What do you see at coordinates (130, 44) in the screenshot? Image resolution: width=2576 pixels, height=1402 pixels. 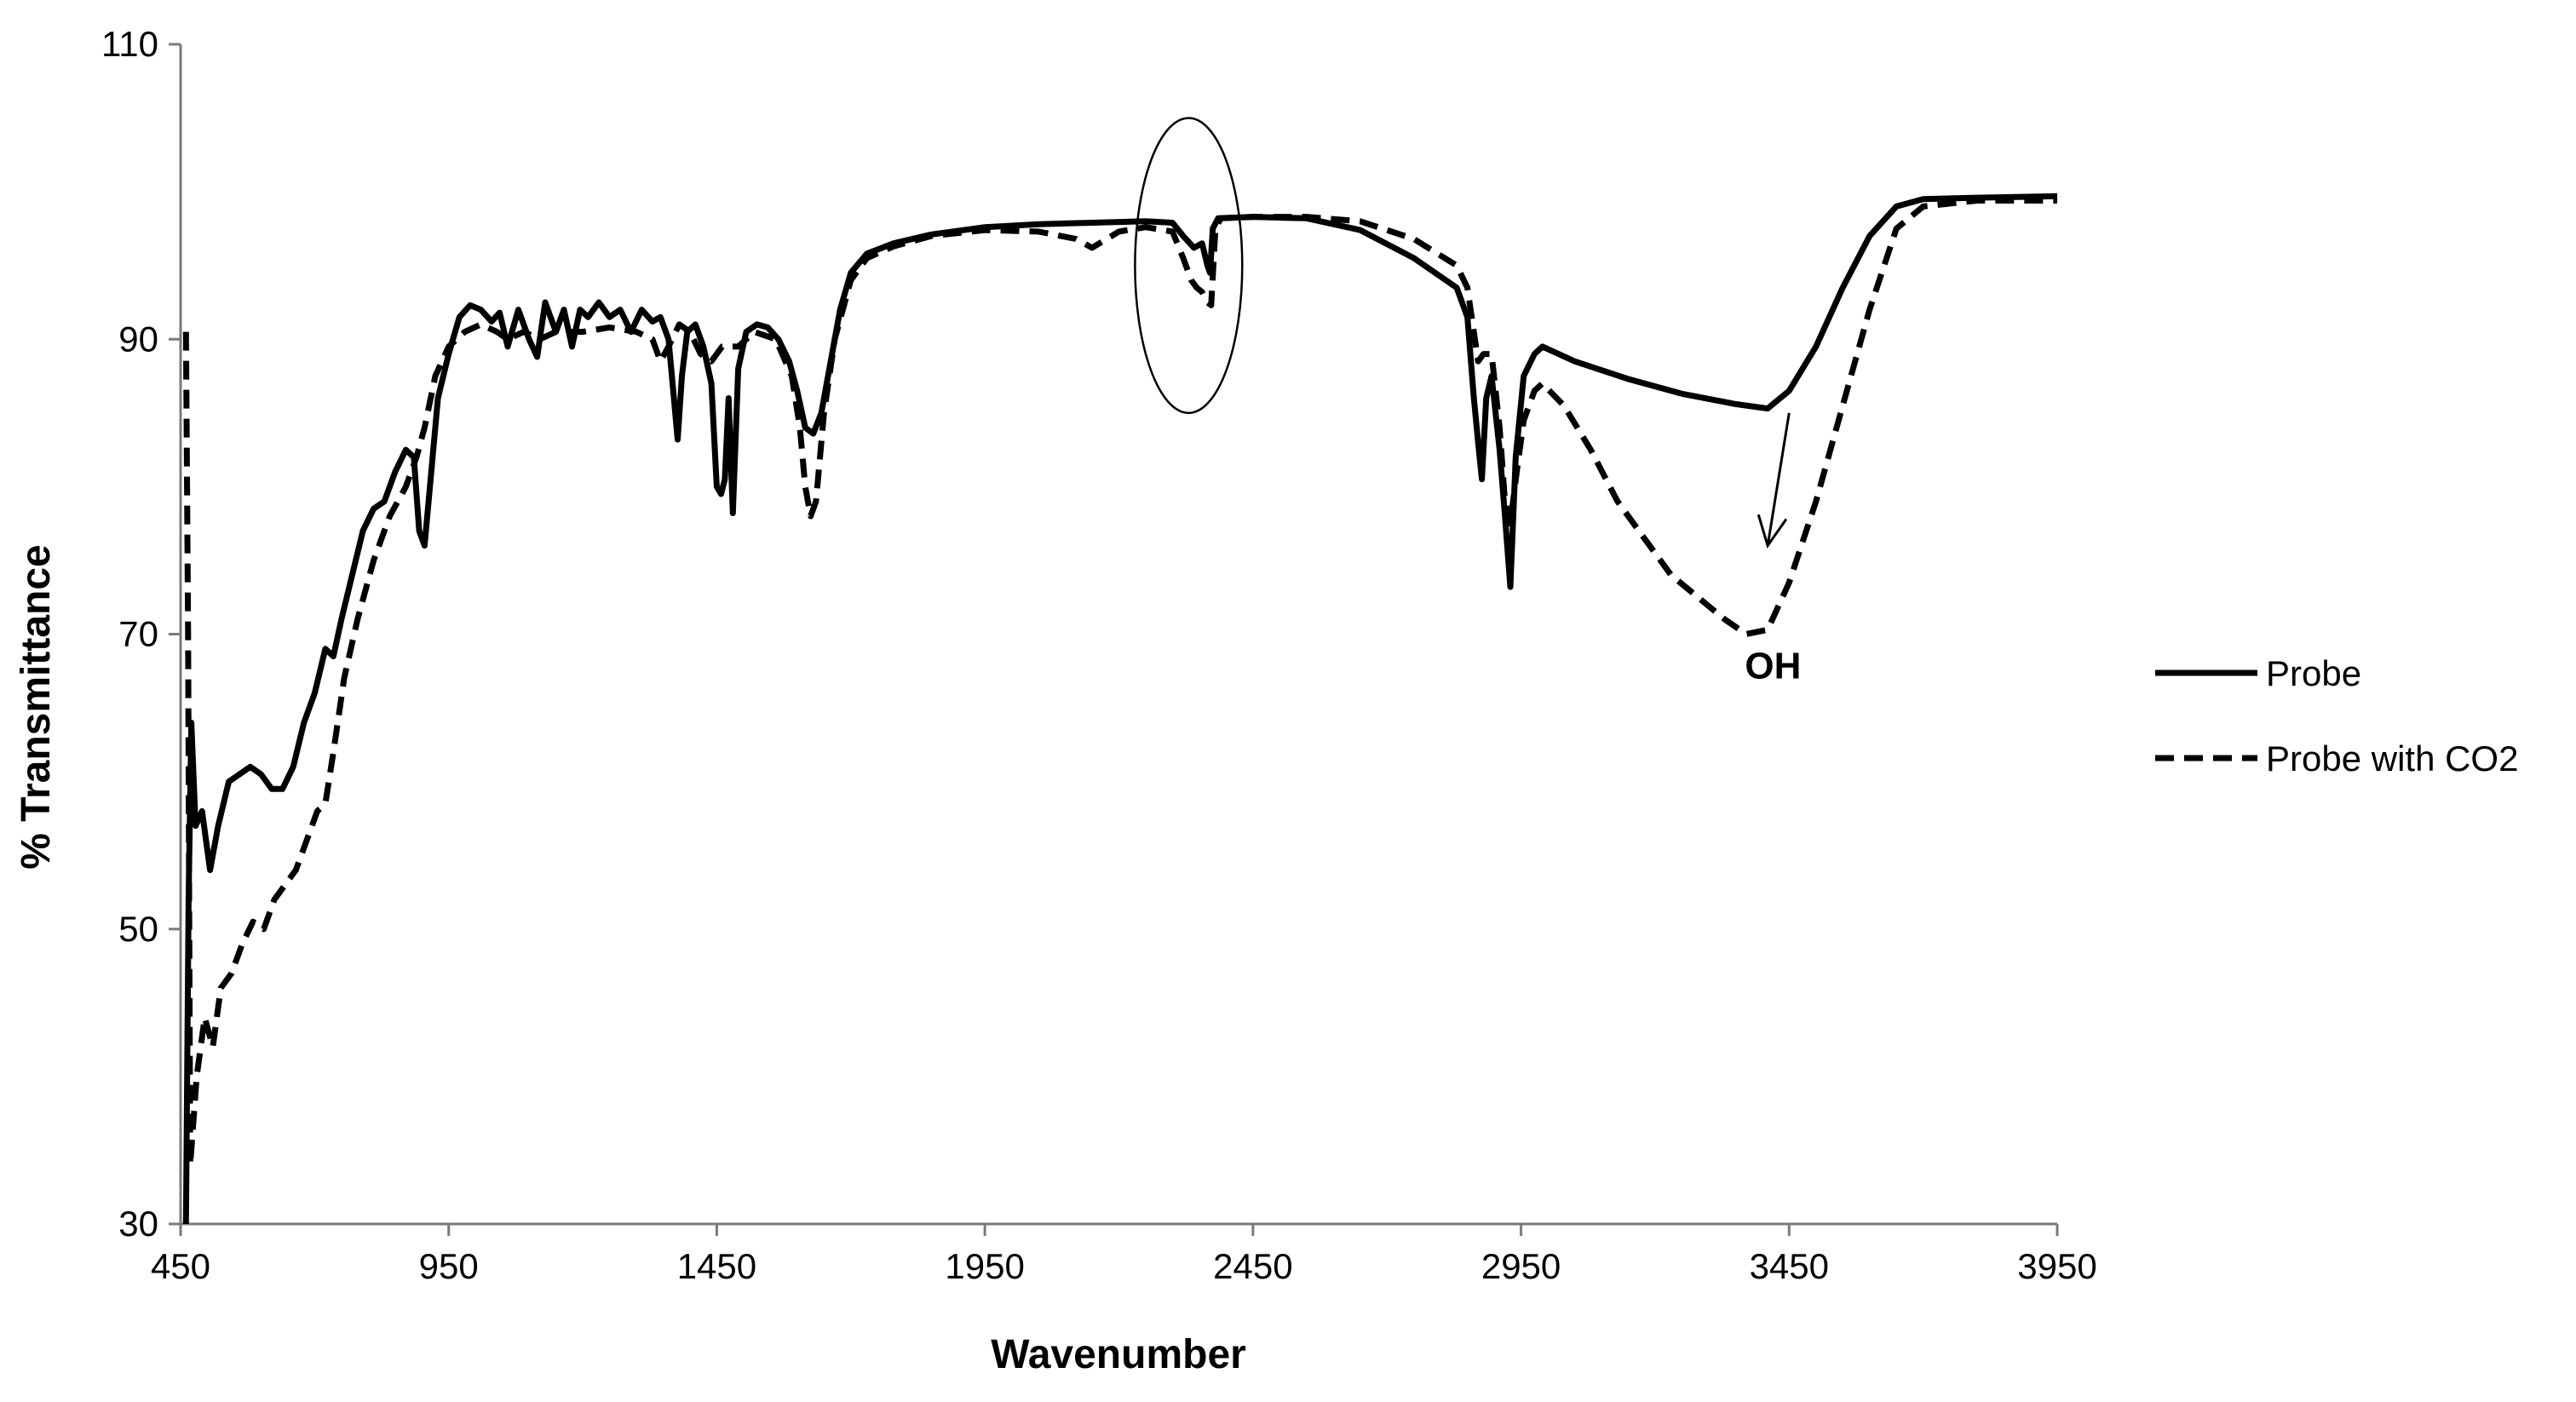 I see `y-tick-label: 110` at bounding box center [130, 44].